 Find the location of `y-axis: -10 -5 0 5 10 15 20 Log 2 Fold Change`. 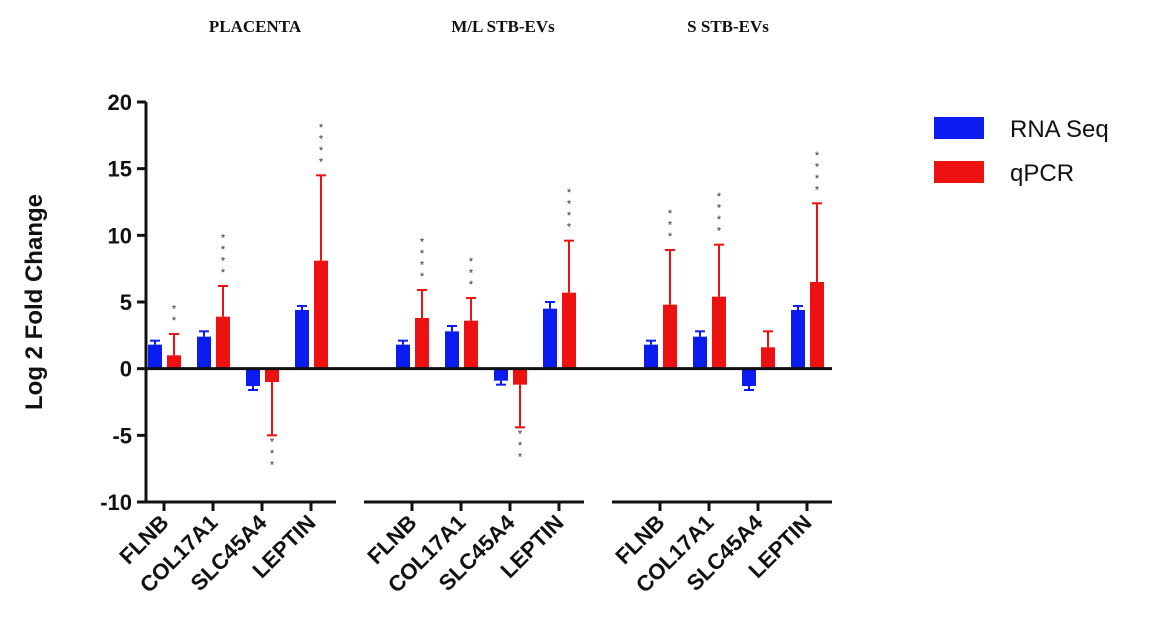

y-axis: -10 -5 0 5 10 15 20 Log 2 Fold Change is located at coordinates (84, 302).